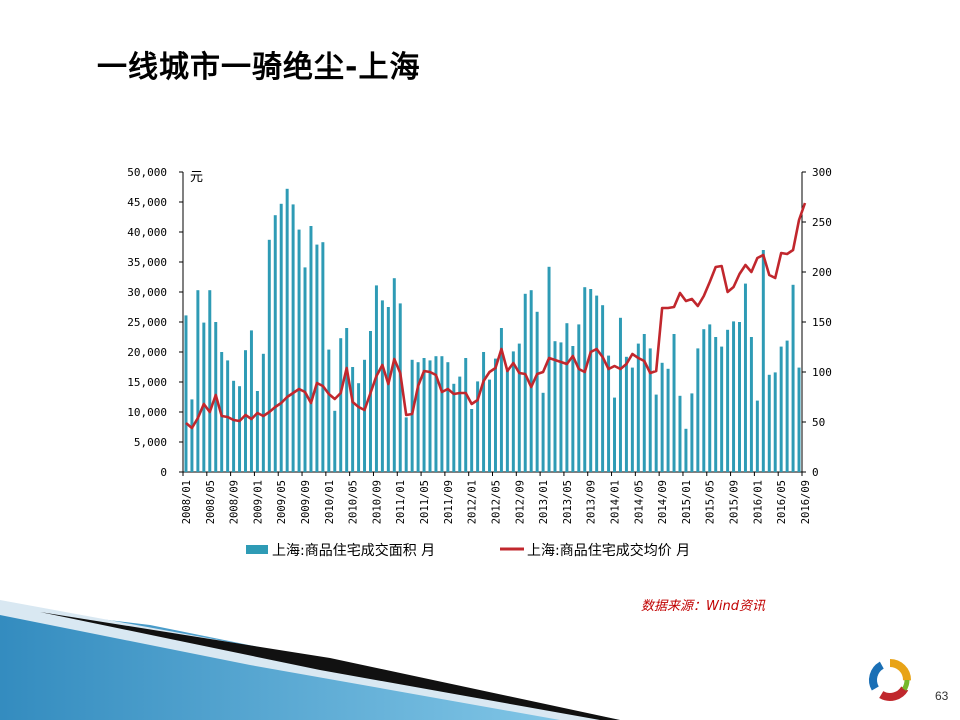 The image size is (960, 720). I want to click on data-source-note: 数据来源：Wind资讯, so click(703, 606).